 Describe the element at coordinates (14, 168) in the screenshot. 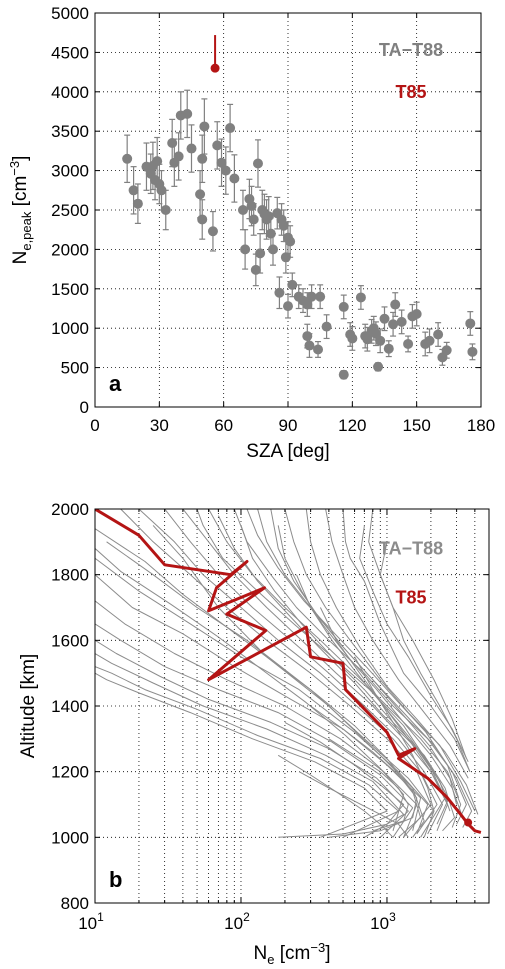

I see `panel-a-y-label-unit-sup: −3` at that location.